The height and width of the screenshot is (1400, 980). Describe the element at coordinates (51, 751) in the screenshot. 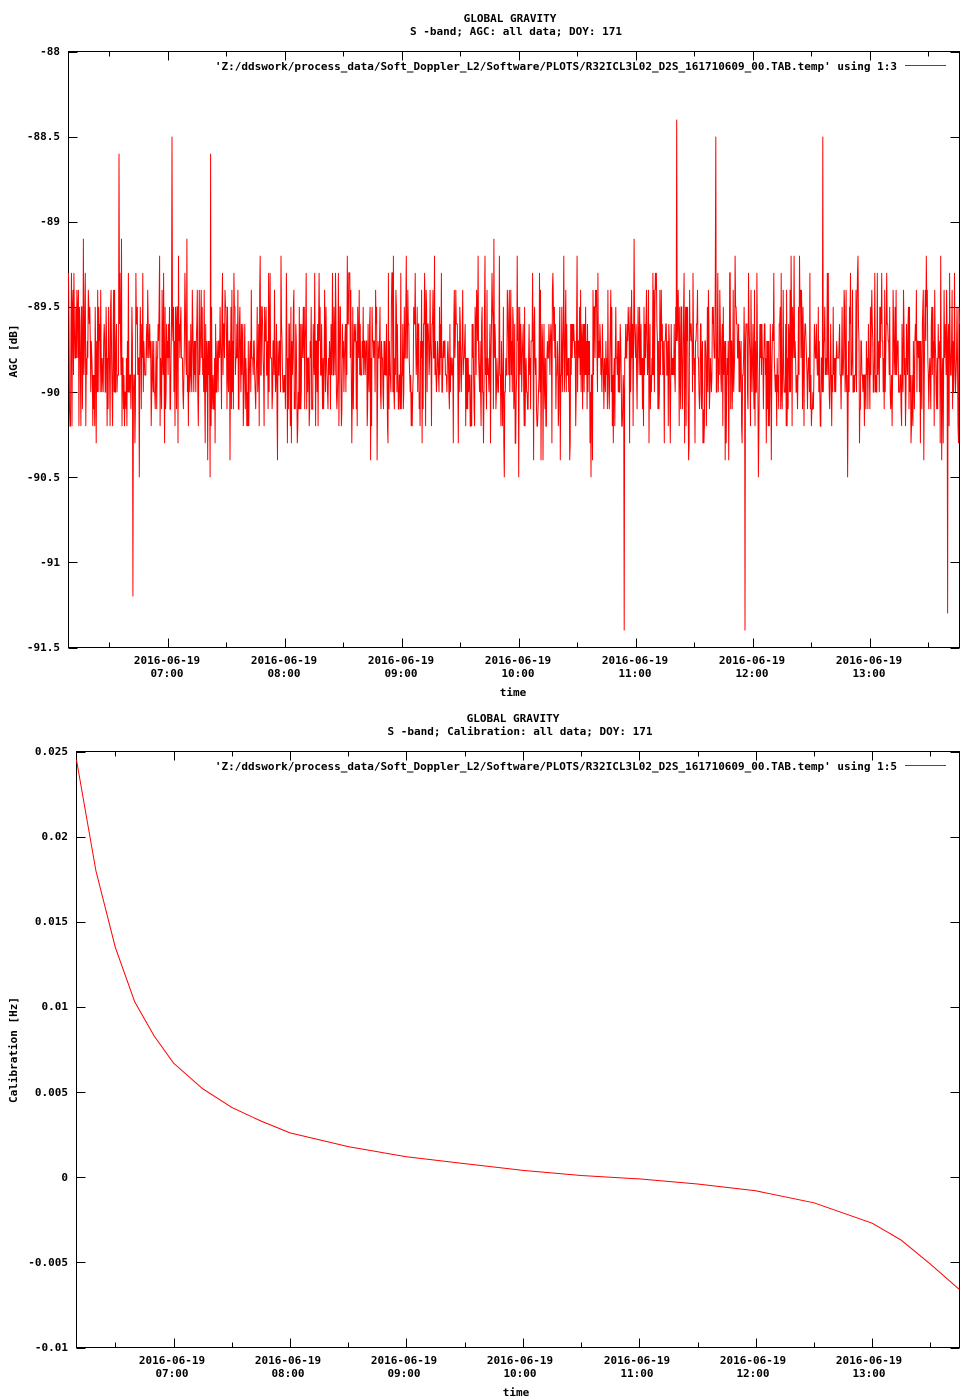

I see `calibration-y-tick-label: 0.025` at that location.